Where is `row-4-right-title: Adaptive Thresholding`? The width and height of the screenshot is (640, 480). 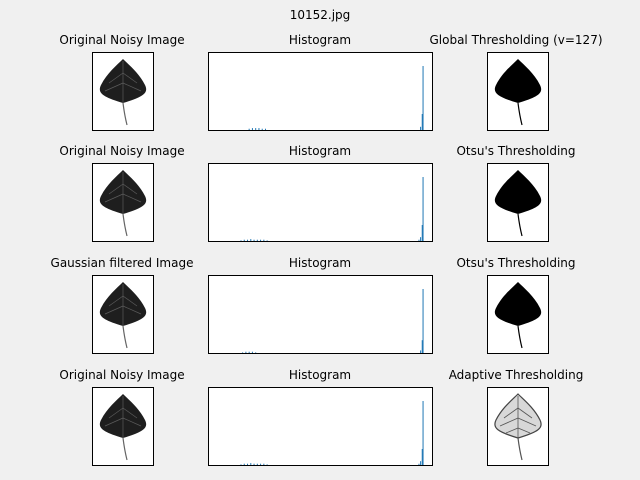 row-4-right-title: Adaptive Thresholding is located at coordinates (516, 375).